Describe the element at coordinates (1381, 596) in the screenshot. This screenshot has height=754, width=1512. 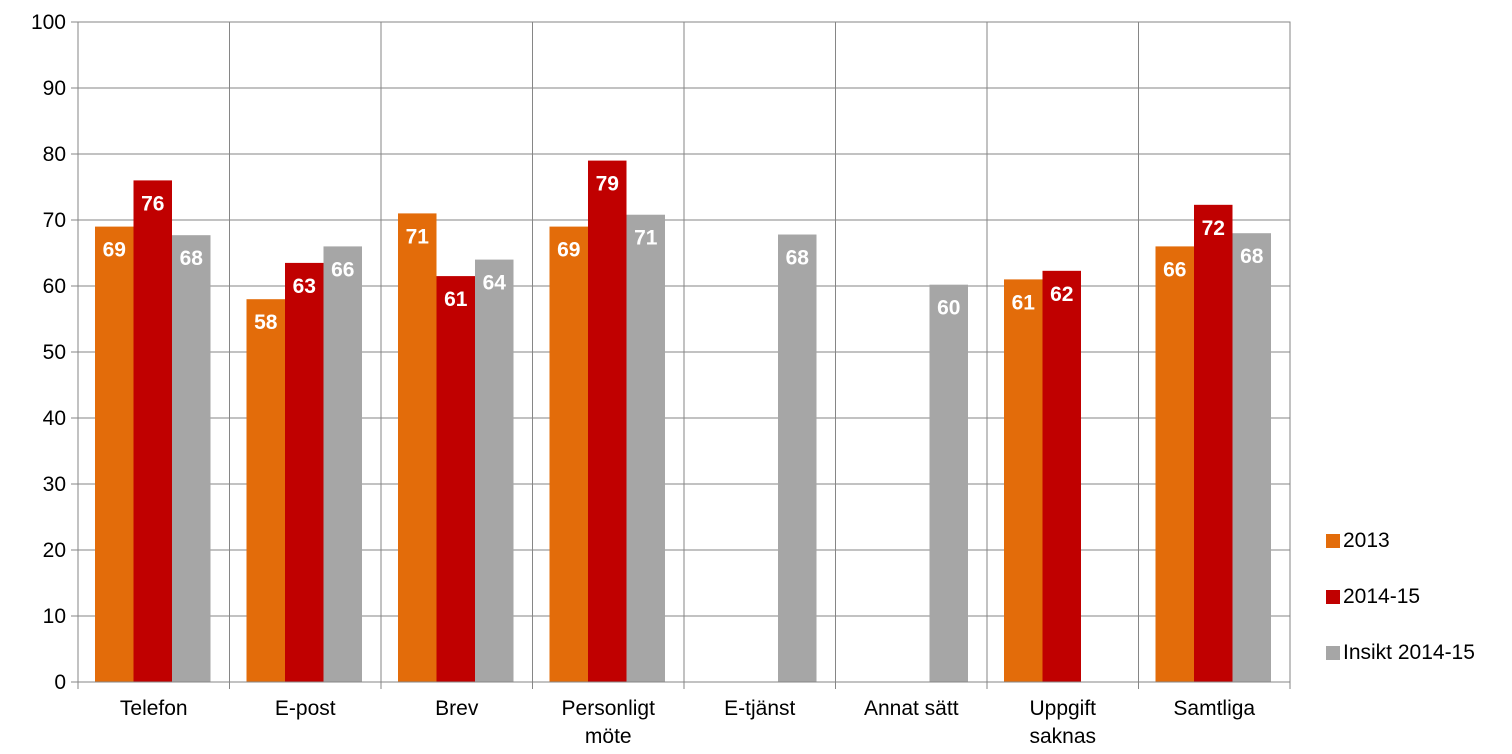
I see `legend-label: 2014-15` at that location.